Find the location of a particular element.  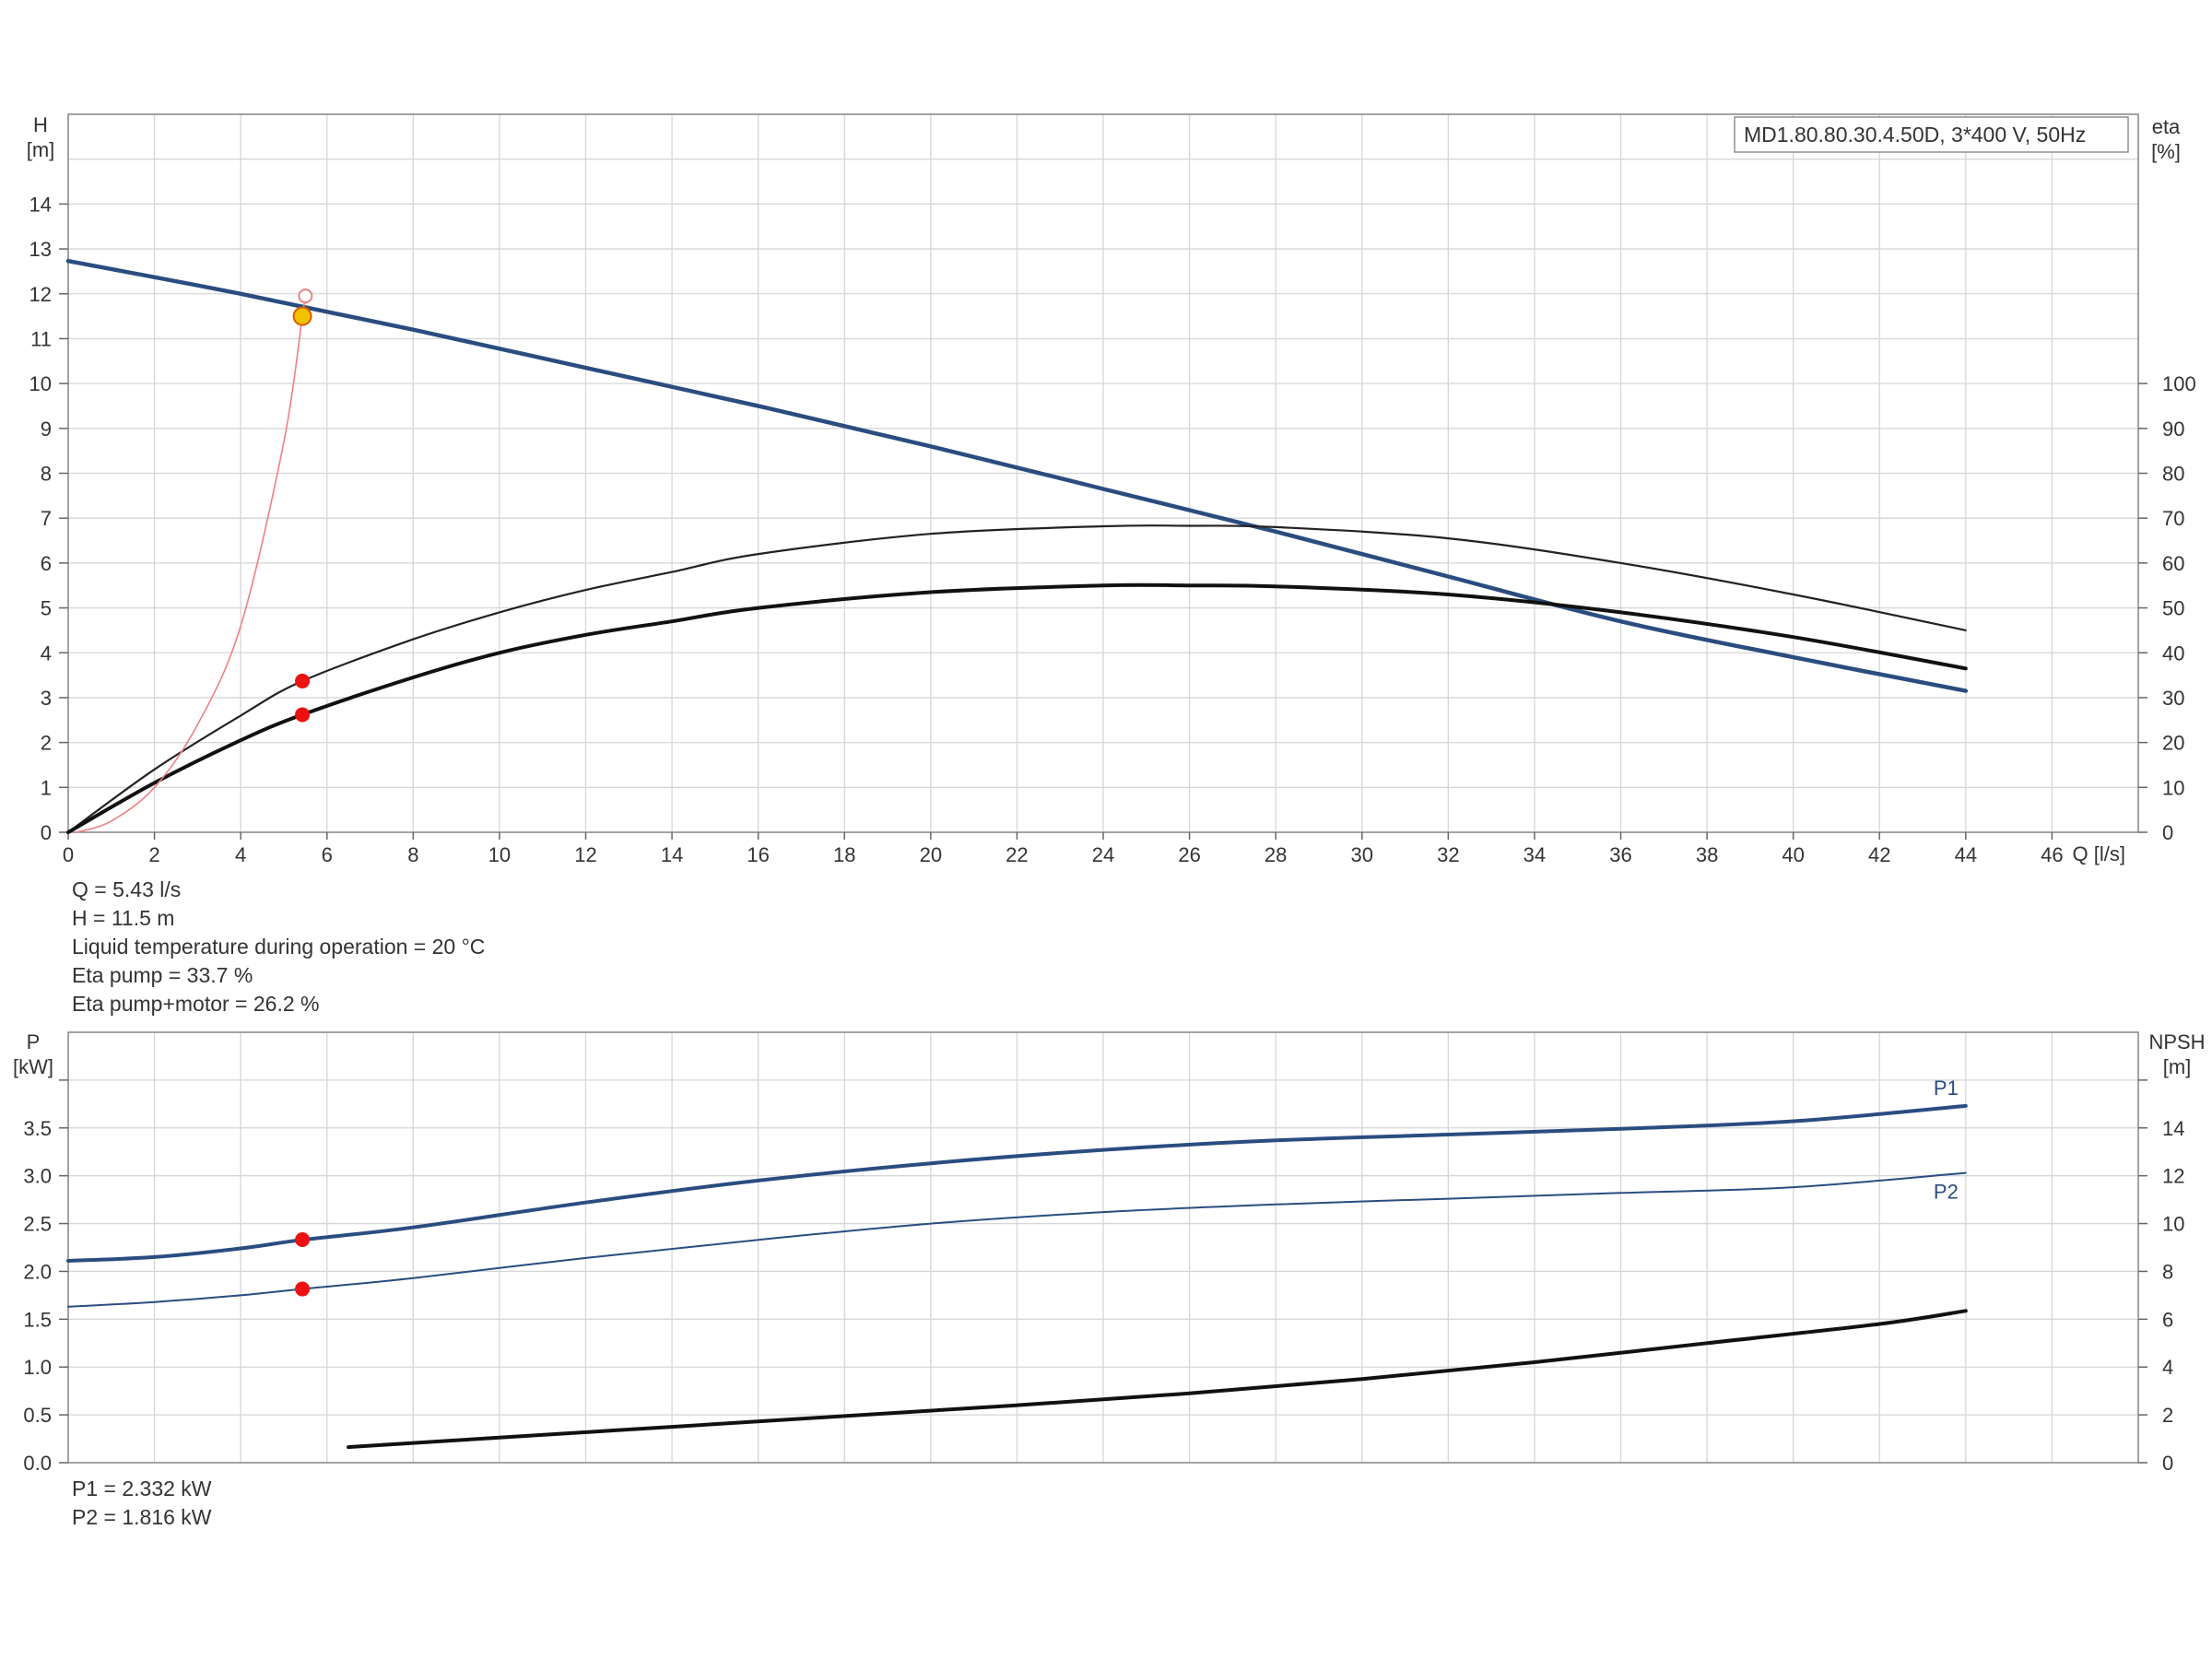

x-tick-label: 2 is located at coordinates (153, 854).